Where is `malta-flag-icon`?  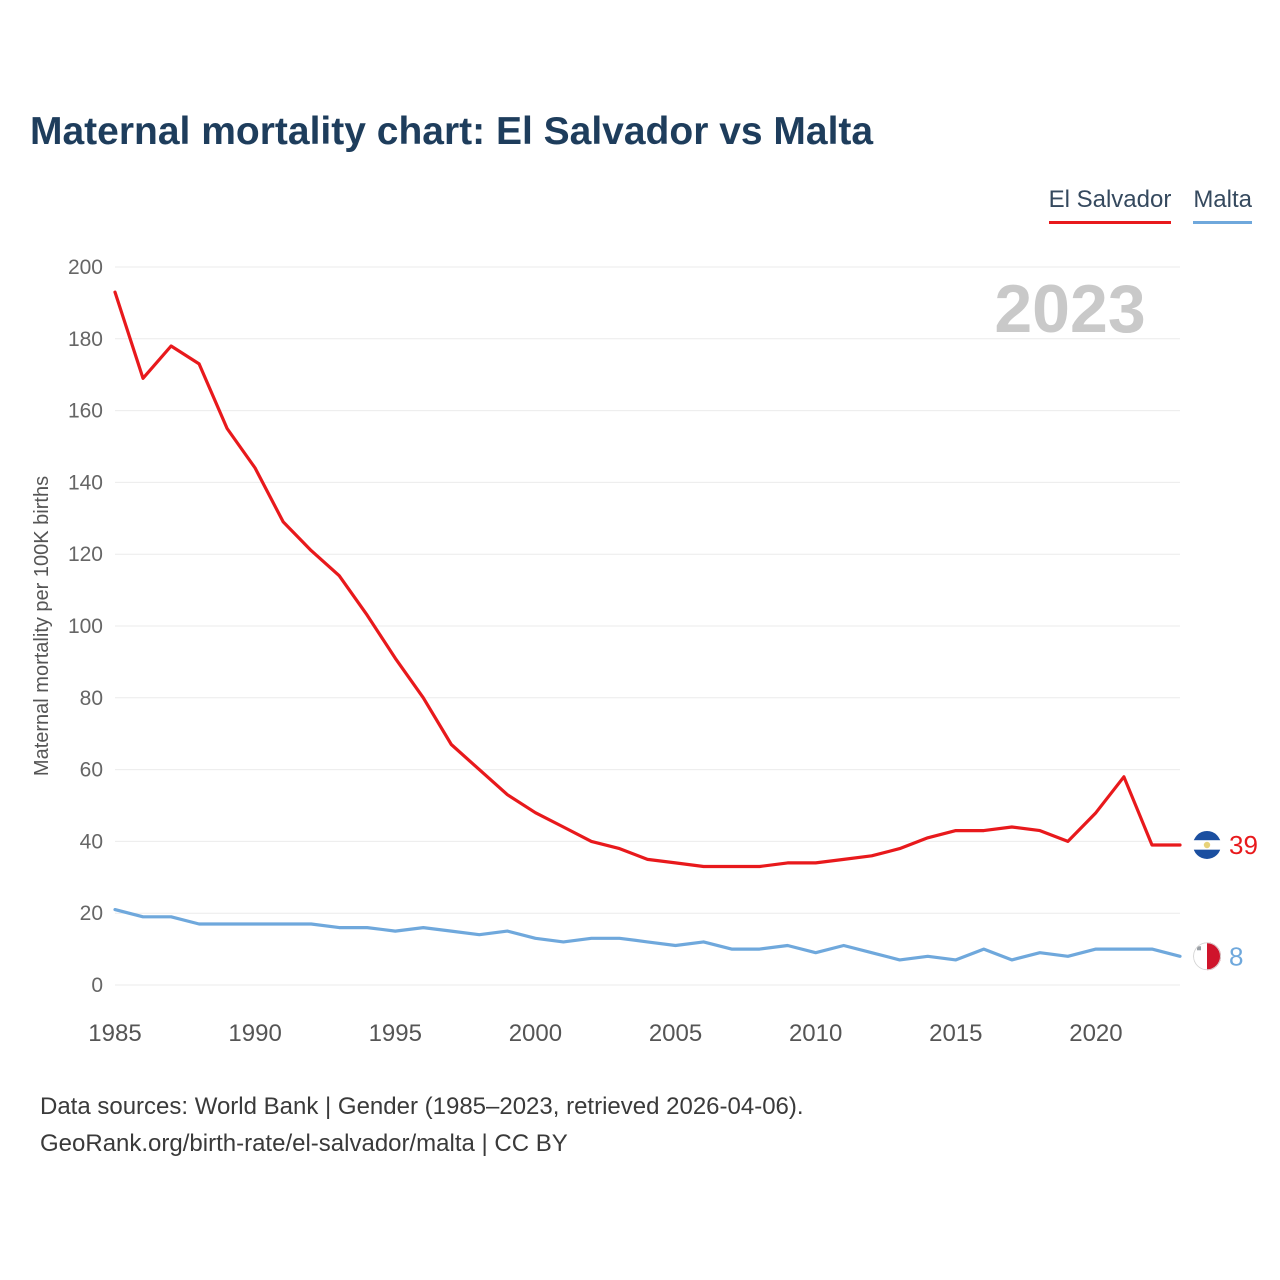 malta-flag-icon is located at coordinates (1207, 956).